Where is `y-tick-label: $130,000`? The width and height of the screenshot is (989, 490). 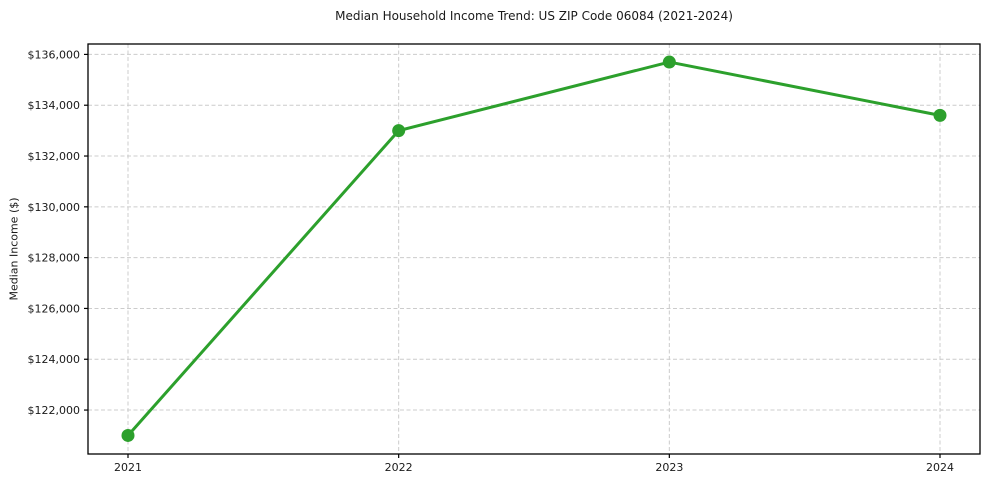
y-tick-label: $130,000 is located at coordinates (54, 207).